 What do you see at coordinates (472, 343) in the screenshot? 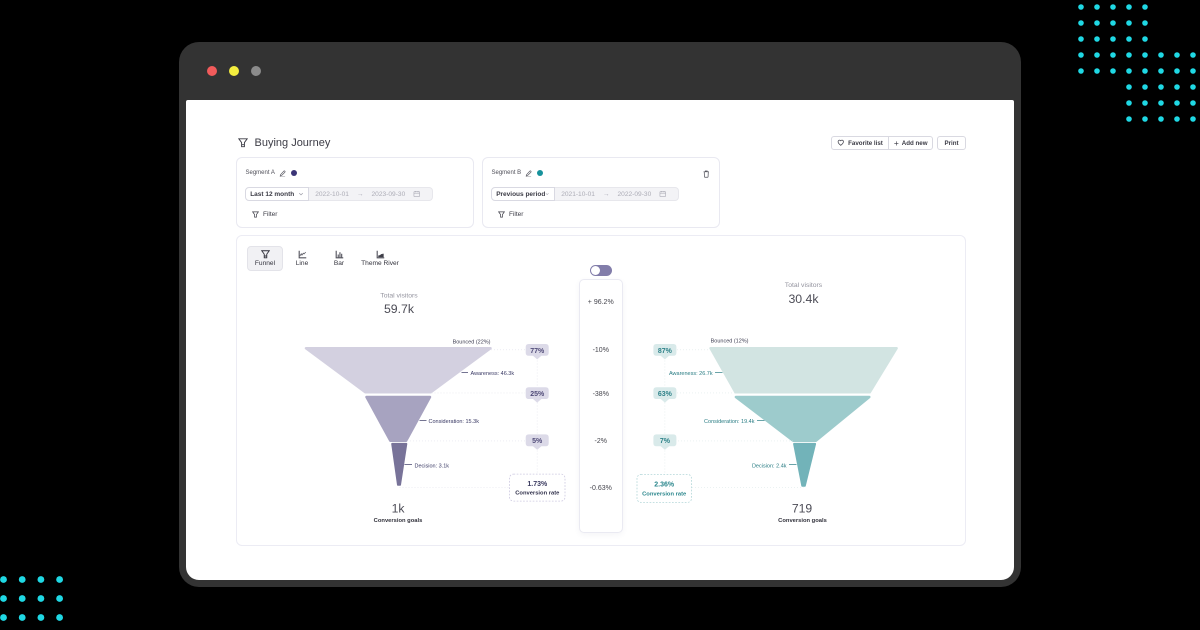
I see `svg-text: Bounced (22%)` at bounding box center [472, 343].